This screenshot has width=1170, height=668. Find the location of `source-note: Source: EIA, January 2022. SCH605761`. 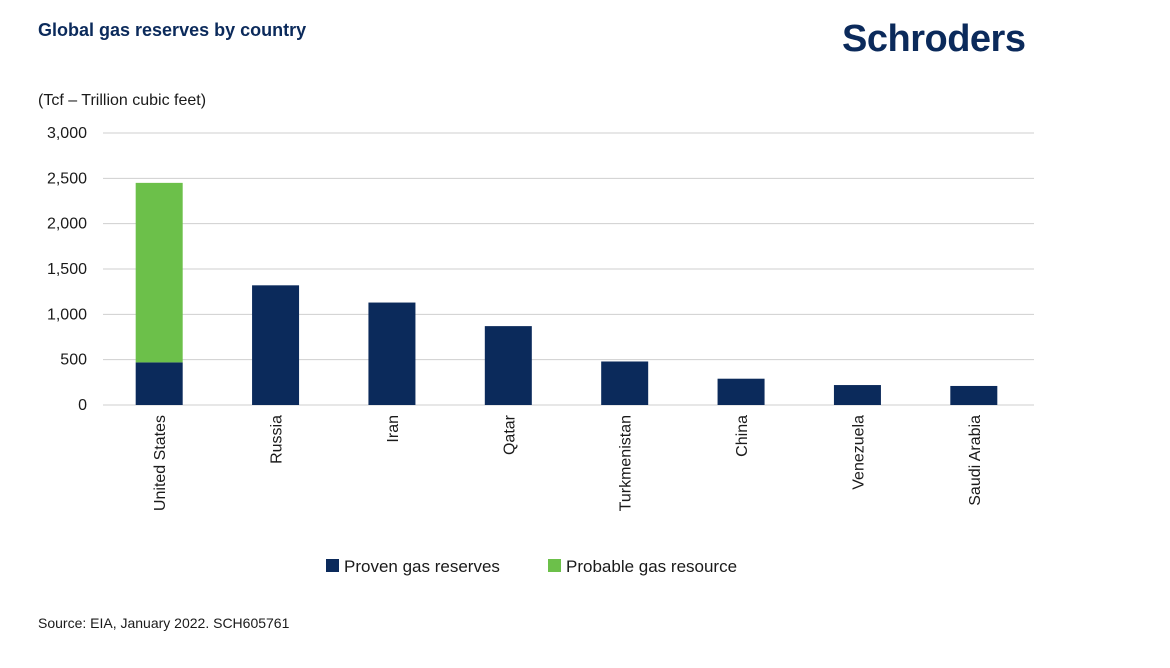

source-note: Source: EIA, January 2022. SCH605761 is located at coordinates (164, 623).